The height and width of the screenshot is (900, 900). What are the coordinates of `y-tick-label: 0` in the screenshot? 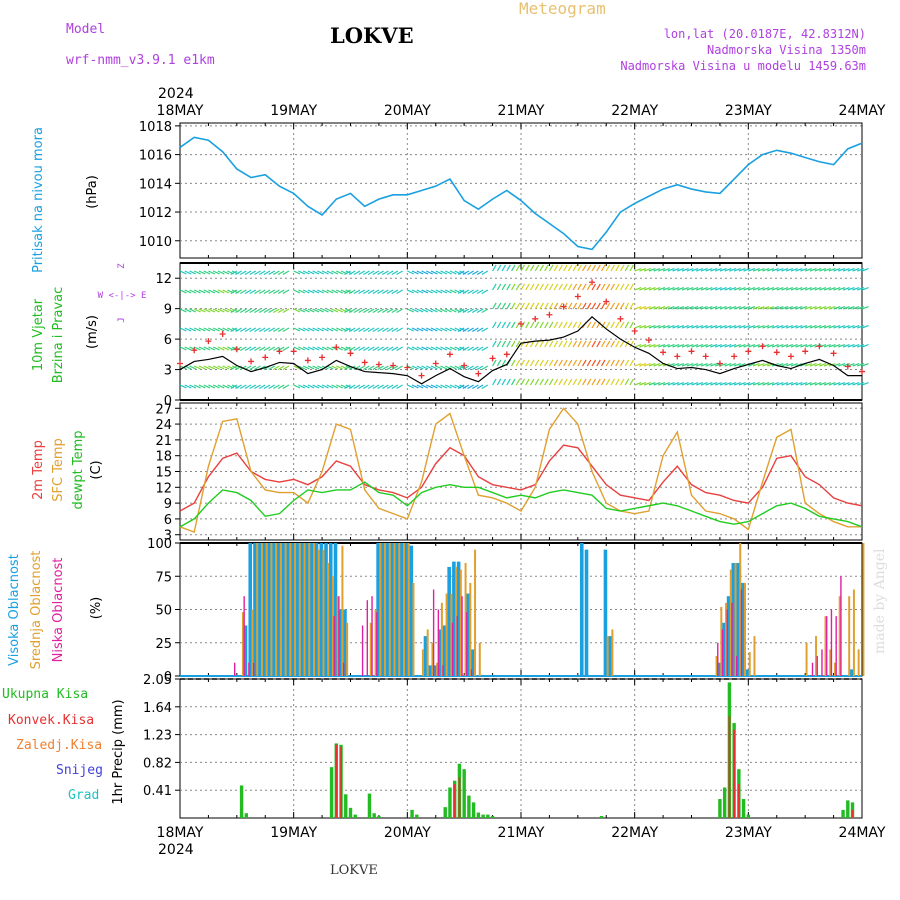 It's located at (168, 677).